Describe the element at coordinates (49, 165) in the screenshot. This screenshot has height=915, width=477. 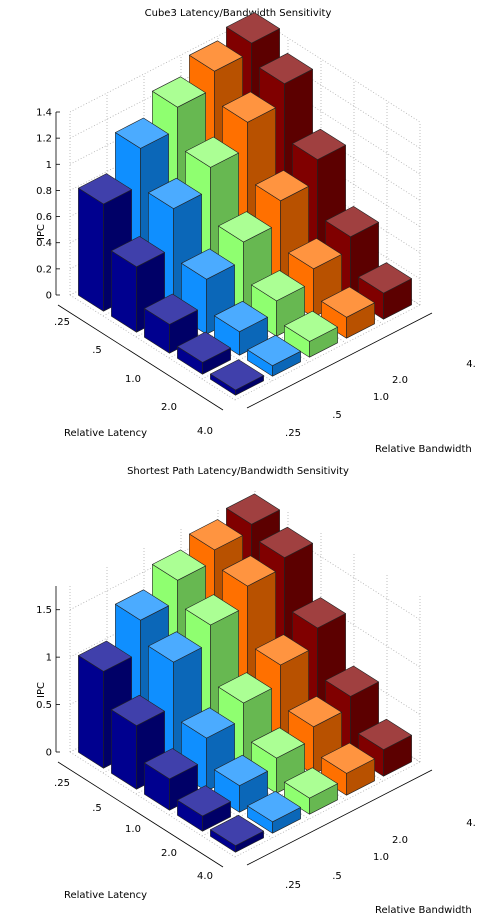
I see `z-tick-label: 1` at that location.